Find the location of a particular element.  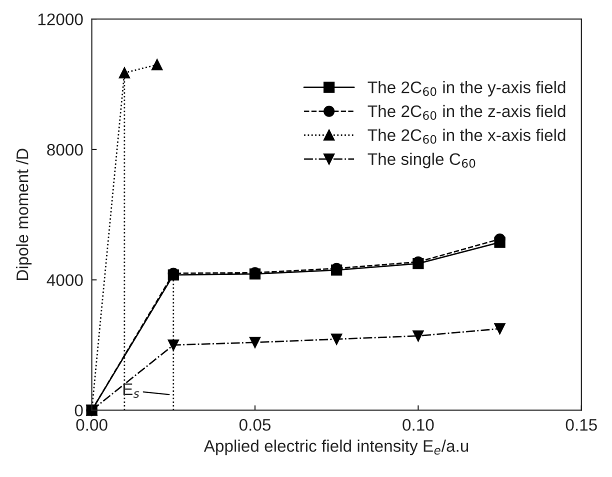

legend-label: The 2C$_{60}$ in the z-axis field is located at coordinates (467, 112).